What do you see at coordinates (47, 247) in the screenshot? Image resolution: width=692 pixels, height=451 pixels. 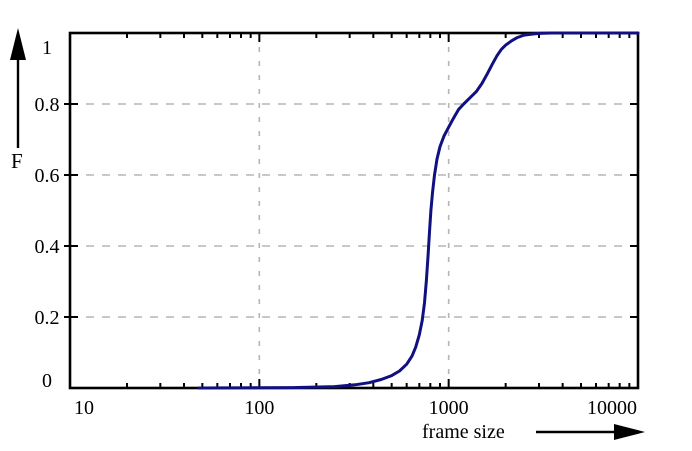 I see `y-tick-label: 0.4` at bounding box center [47, 247].